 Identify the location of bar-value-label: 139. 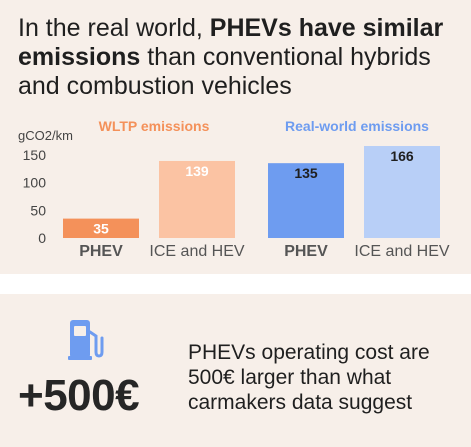
(197, 171).